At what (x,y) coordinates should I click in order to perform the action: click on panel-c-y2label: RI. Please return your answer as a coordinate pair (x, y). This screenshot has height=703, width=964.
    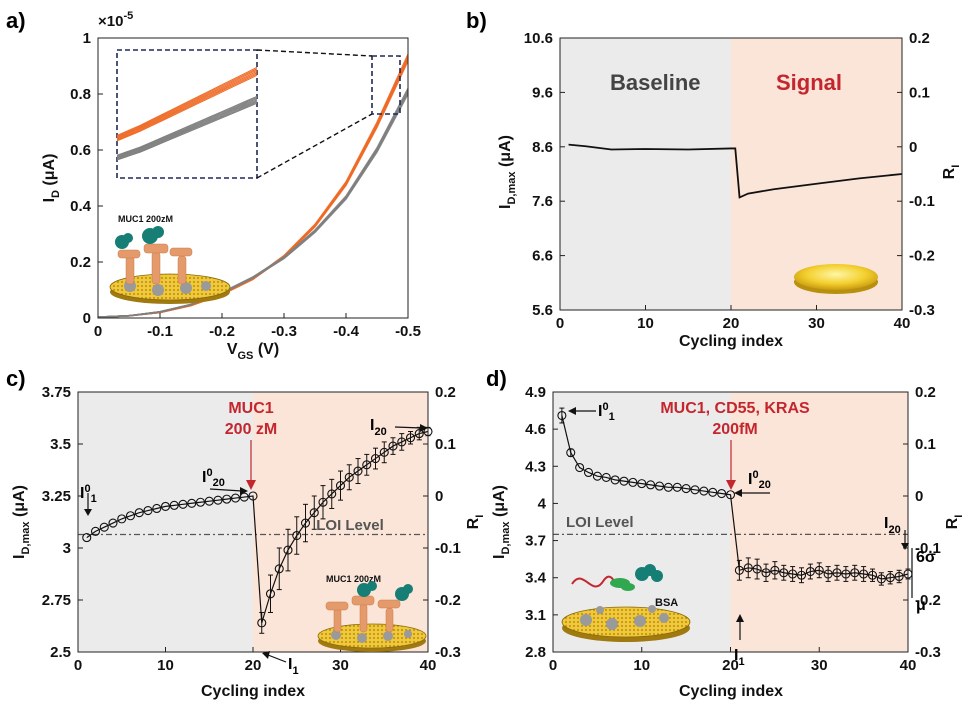
    Looking at the image, I should click on (475, 522).